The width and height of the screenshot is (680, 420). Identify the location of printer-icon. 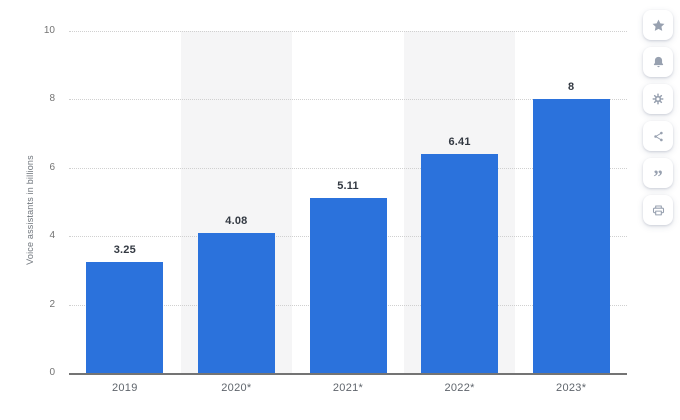
(658, 210).